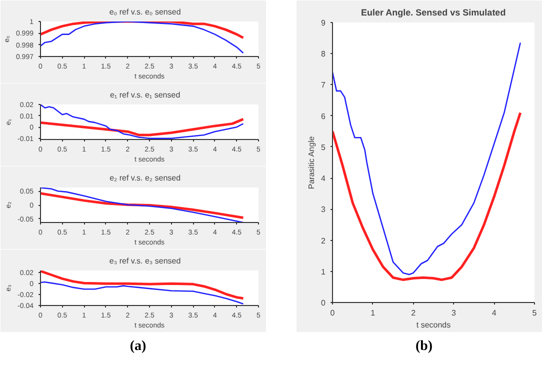 The image size is (550, 365). I want to click on y-tick-label: 7, so click(323, 85).